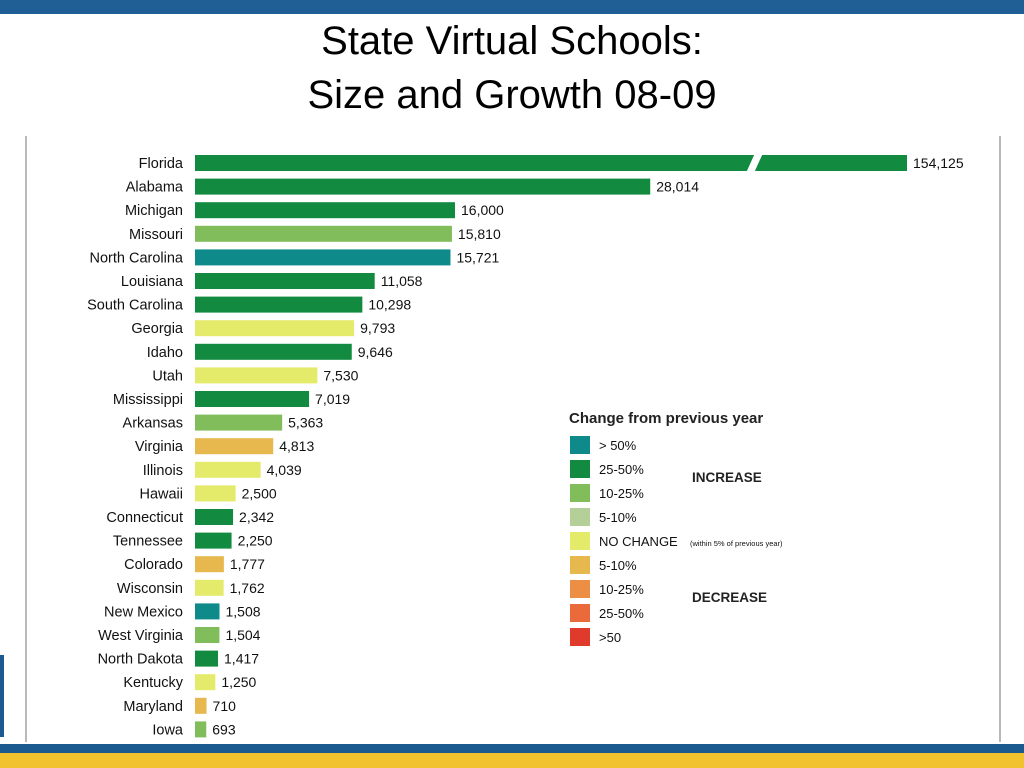  Describe the element at coordinates (512, 7) in the screenshot. I see `top-banner-band` at that location.